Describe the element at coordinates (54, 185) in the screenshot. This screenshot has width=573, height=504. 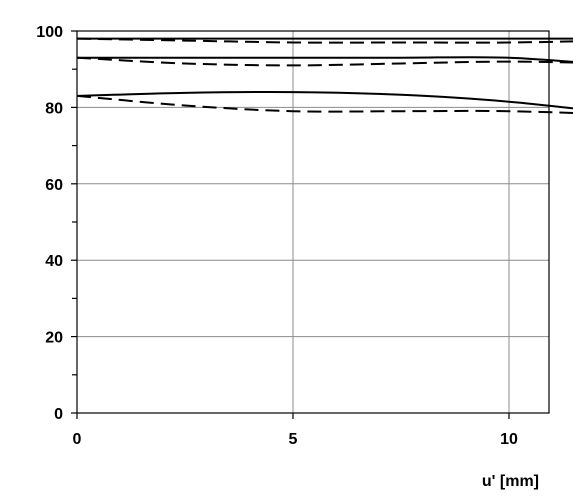
I see `y-tick-label: 60` at that location.